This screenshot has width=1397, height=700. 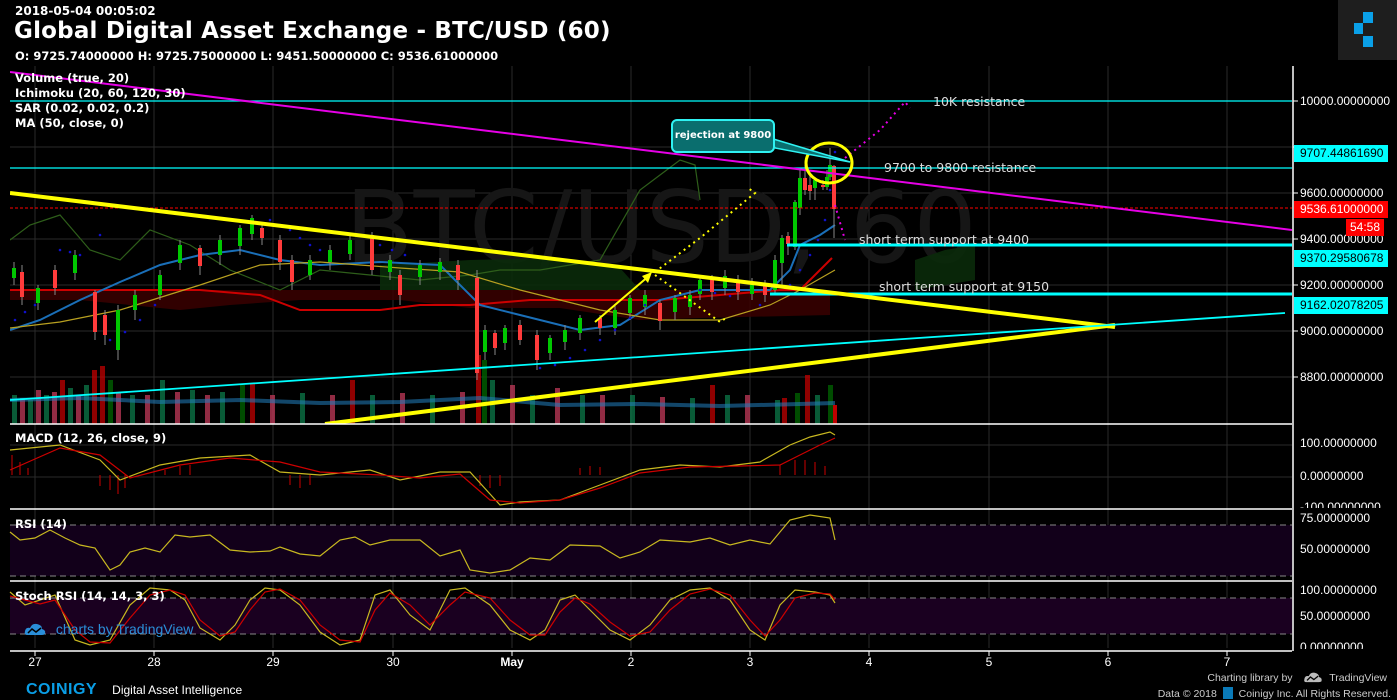 I want to click on coinigy-brand: COINIGY Digital Asset Intelligence, so click(x=134, y=689).